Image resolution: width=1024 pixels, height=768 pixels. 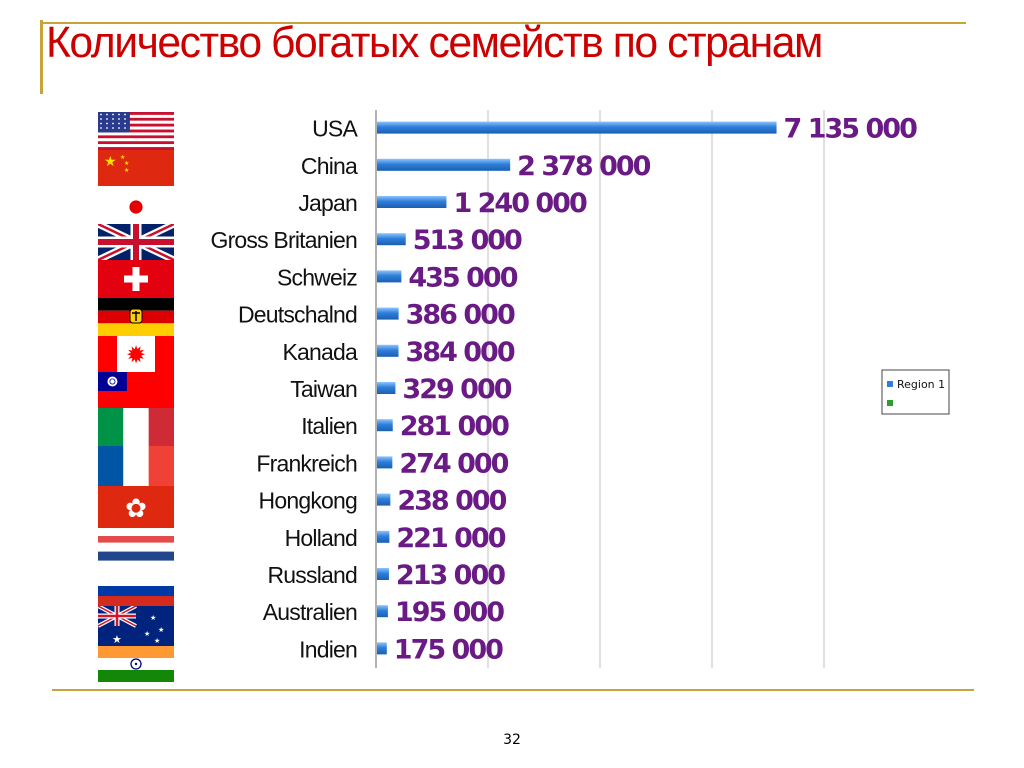 What do you see at coordinates (41, 57) in the screenshot?
I see `accent-vertical-line` at bounding box center [41, 57].